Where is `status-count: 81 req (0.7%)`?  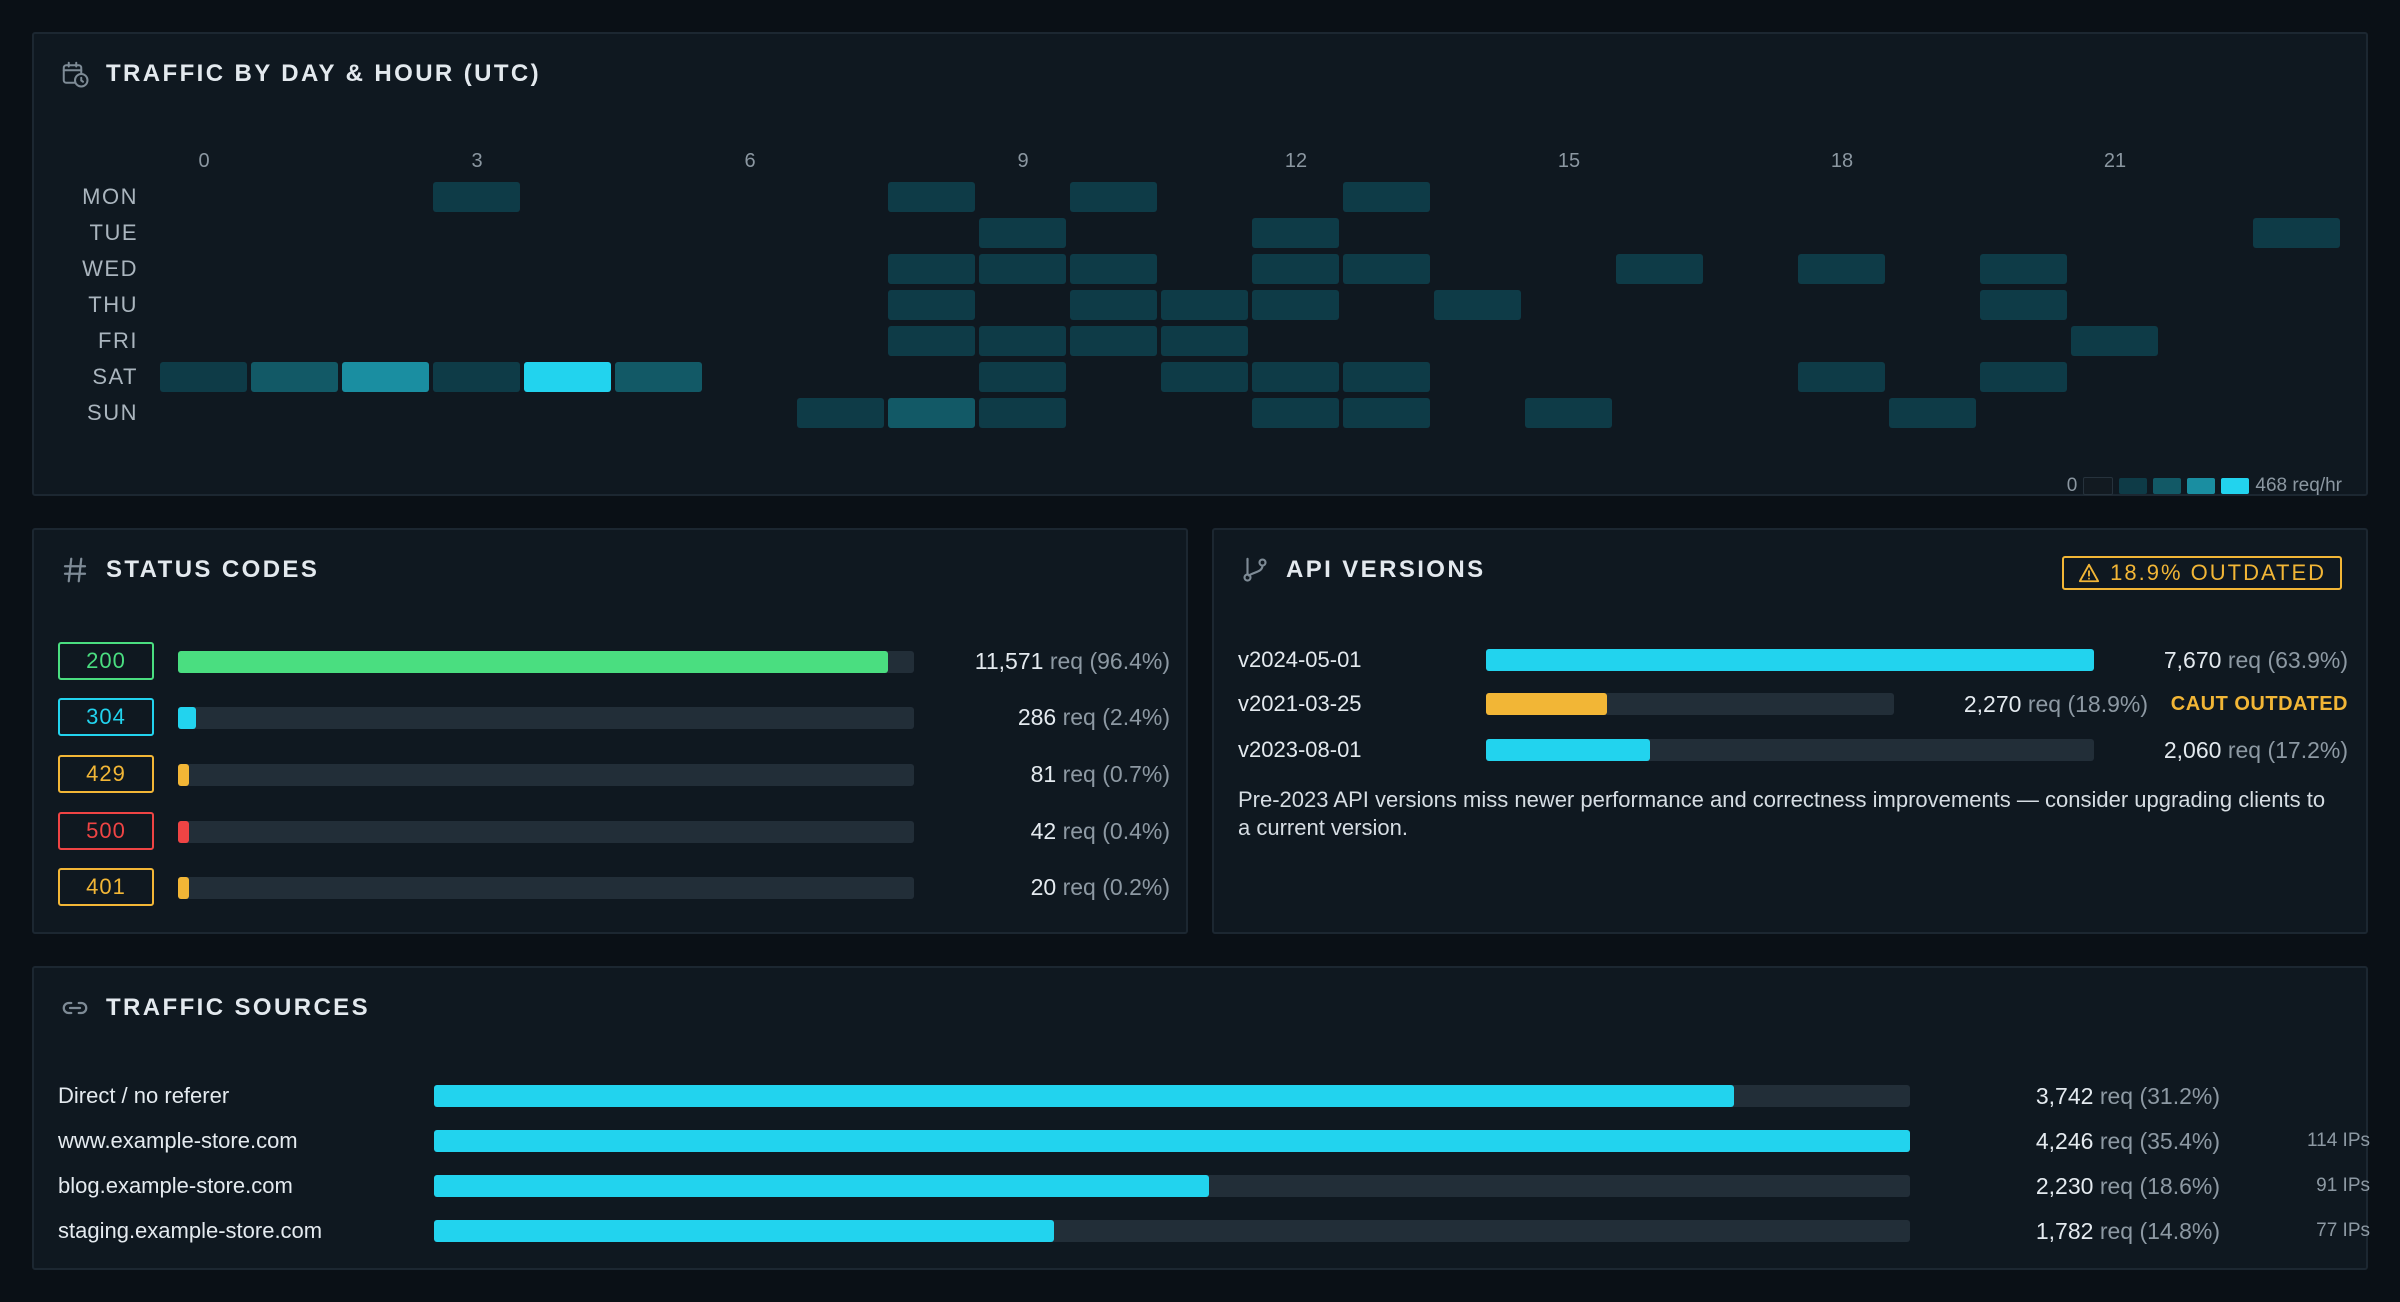
status-count: 81 req (0.7%) is located at coordinates (1100, 774).